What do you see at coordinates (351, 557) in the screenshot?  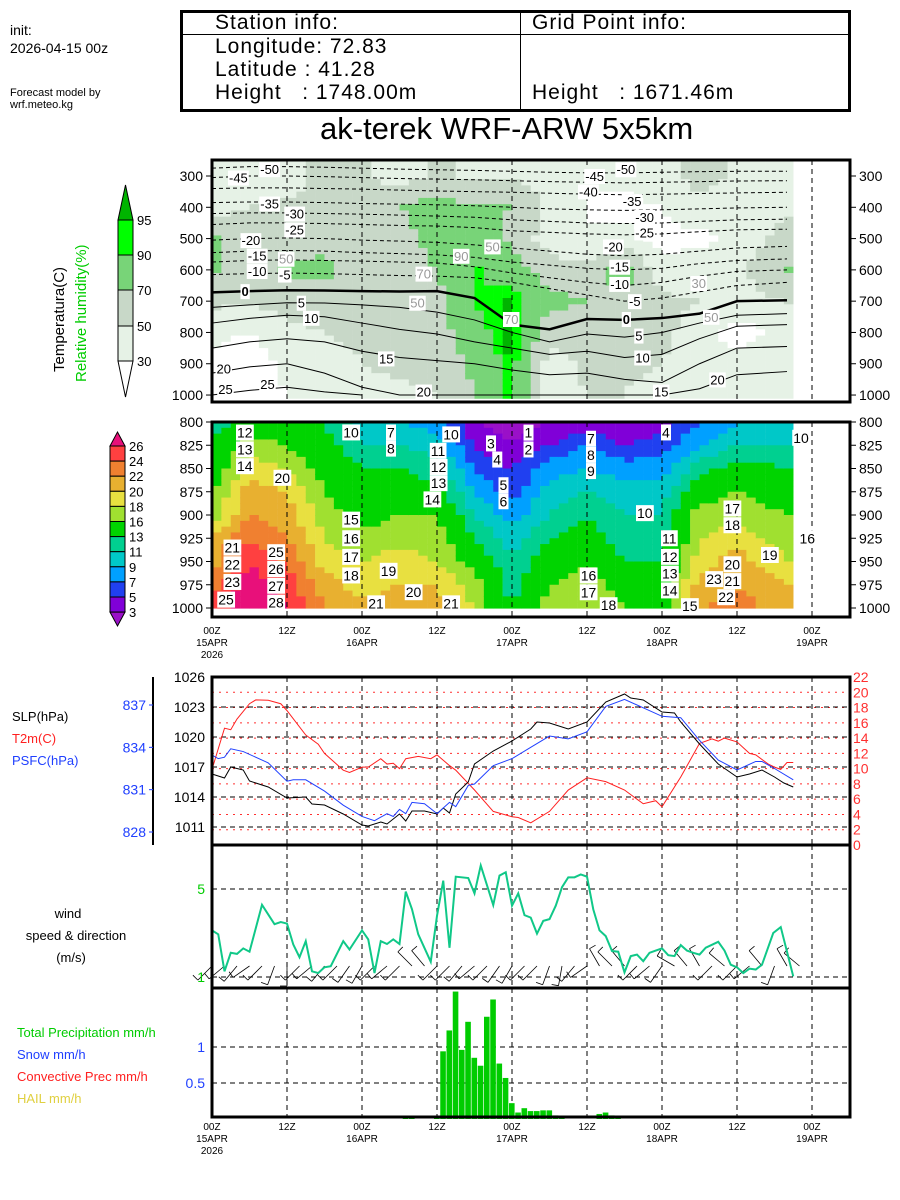 I see `contour-label: 17` at bounding box center [351, 557].